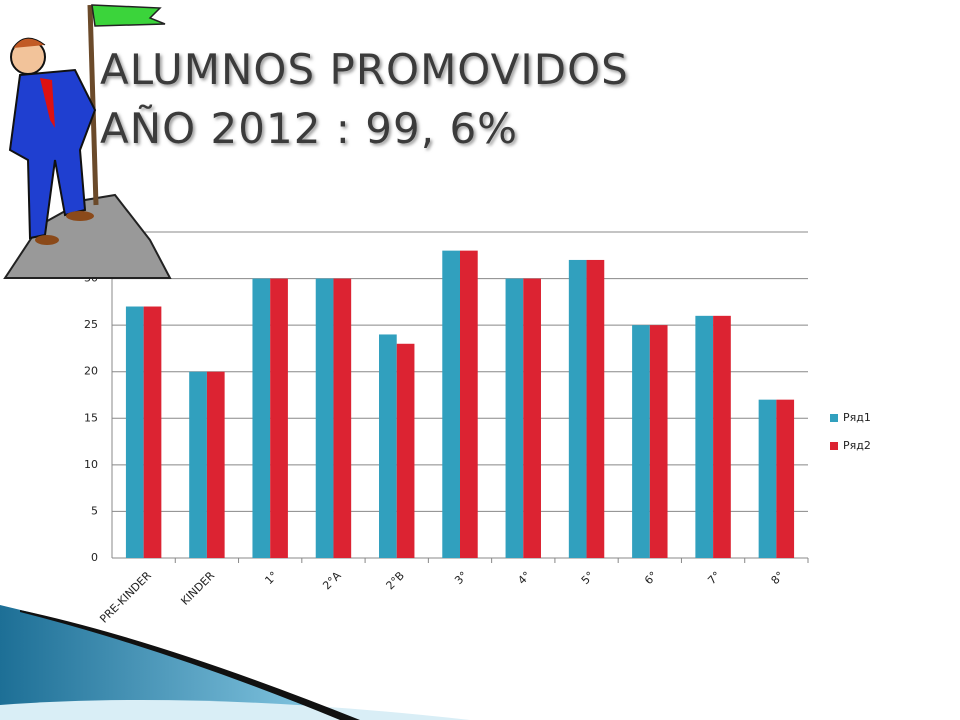 The image size is (960, 720). Describe the element at coordinates (94, 510) in the screenshot. I see `y-tick-label: 5` at that location.